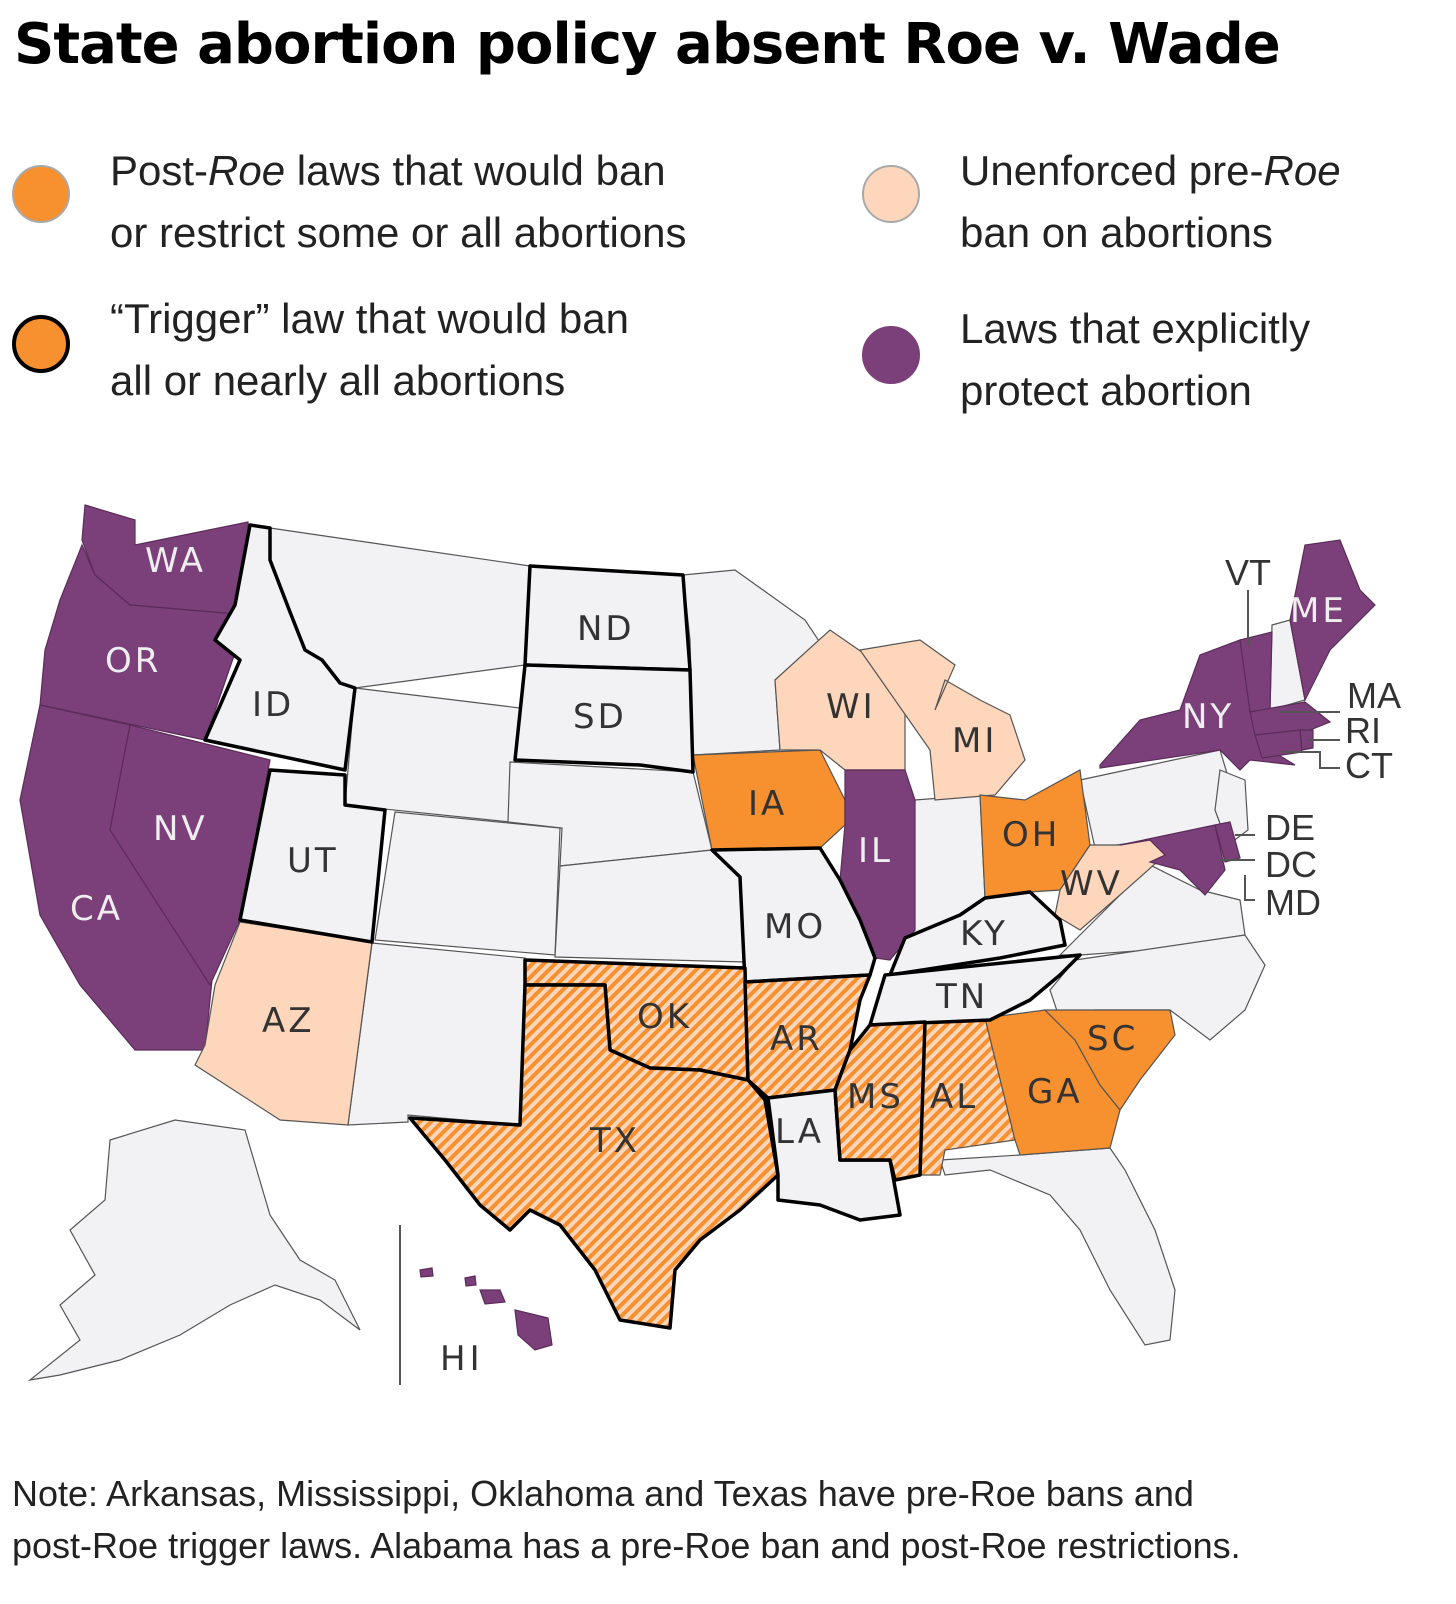  I want to click on label-tx: TX, so click(614, 1141).